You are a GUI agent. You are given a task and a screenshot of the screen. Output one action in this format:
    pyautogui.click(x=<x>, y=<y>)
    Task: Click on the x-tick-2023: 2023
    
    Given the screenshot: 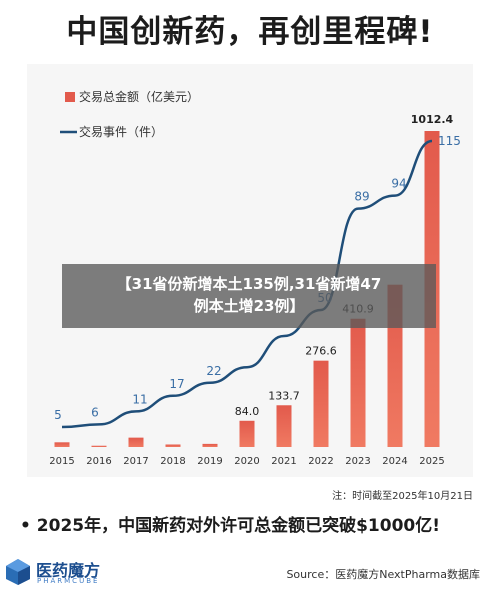 What is the action you would take?
    pyautogui.click(x=357, y=461)
    